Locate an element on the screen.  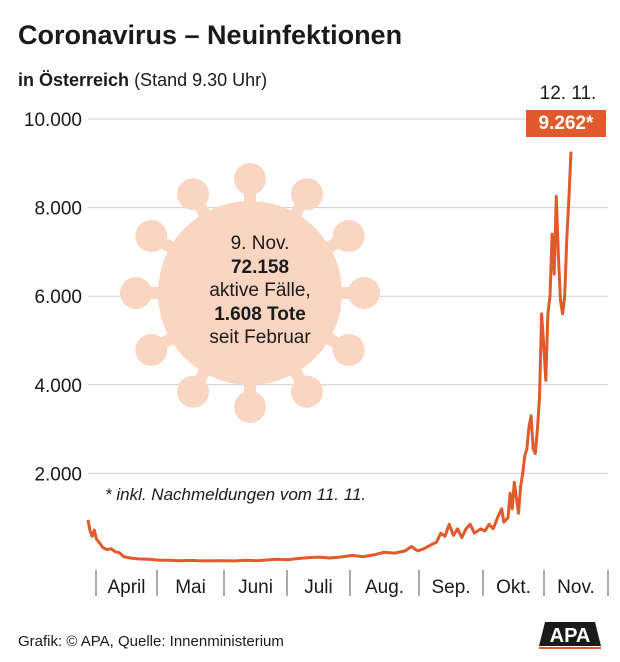
y-tick-label: 4.000 is located at coordinates (58, 386).